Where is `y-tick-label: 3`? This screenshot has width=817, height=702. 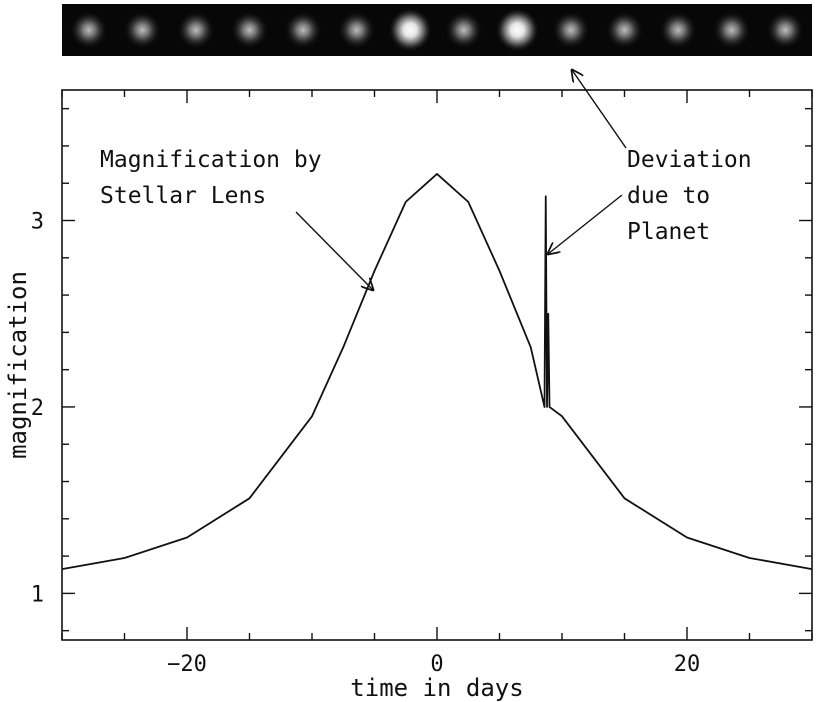 y-tick-label: 3 is located at coordinates (37, 222).